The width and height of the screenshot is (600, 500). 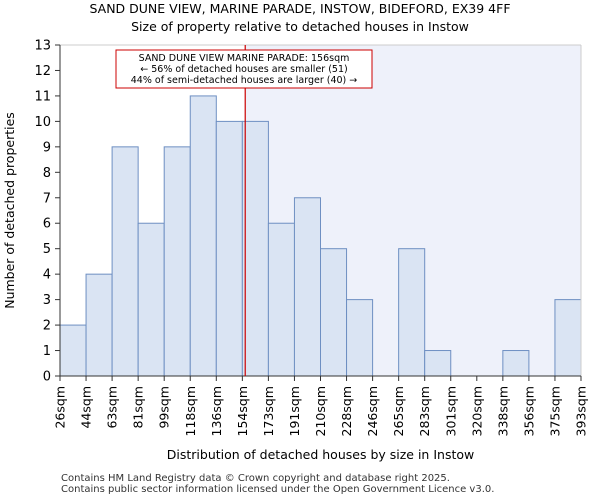 What do you see at coordinates (99, 325) in the screenshot?
I see `bar-44sqm` at bounding box center [99, 325].